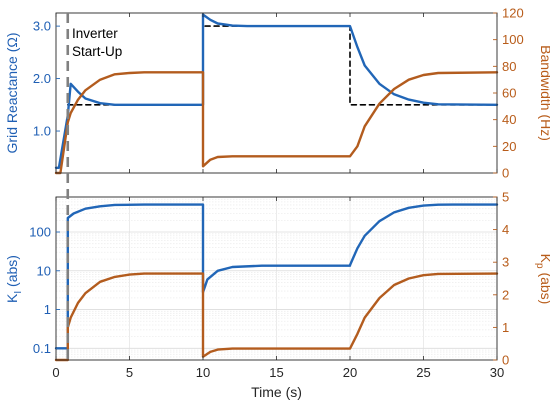 This screenshot has height=408, width=550. Describe the element at coordinates (505, 197) in the screenshot. I see `bot-right-tick-label-5: 5` at that location.